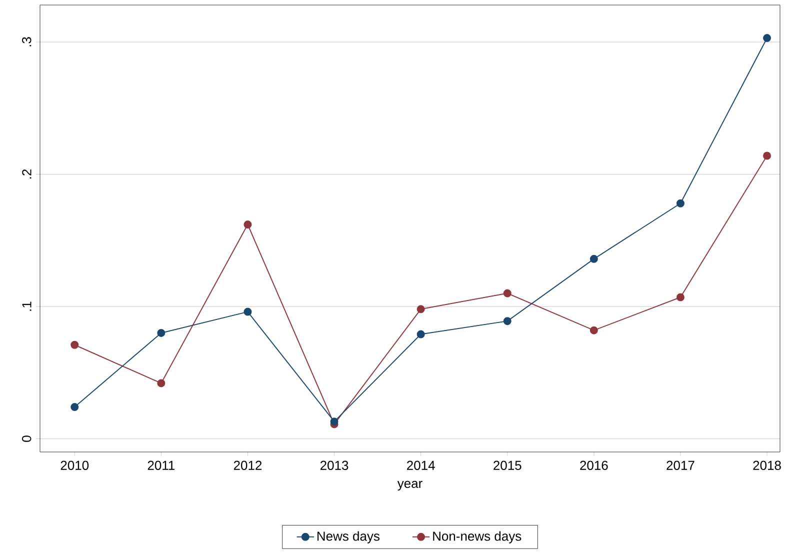 The width and height of the screenshot is (795, 554). I want to click on legend-label: Non-news days, so click(477, 537).